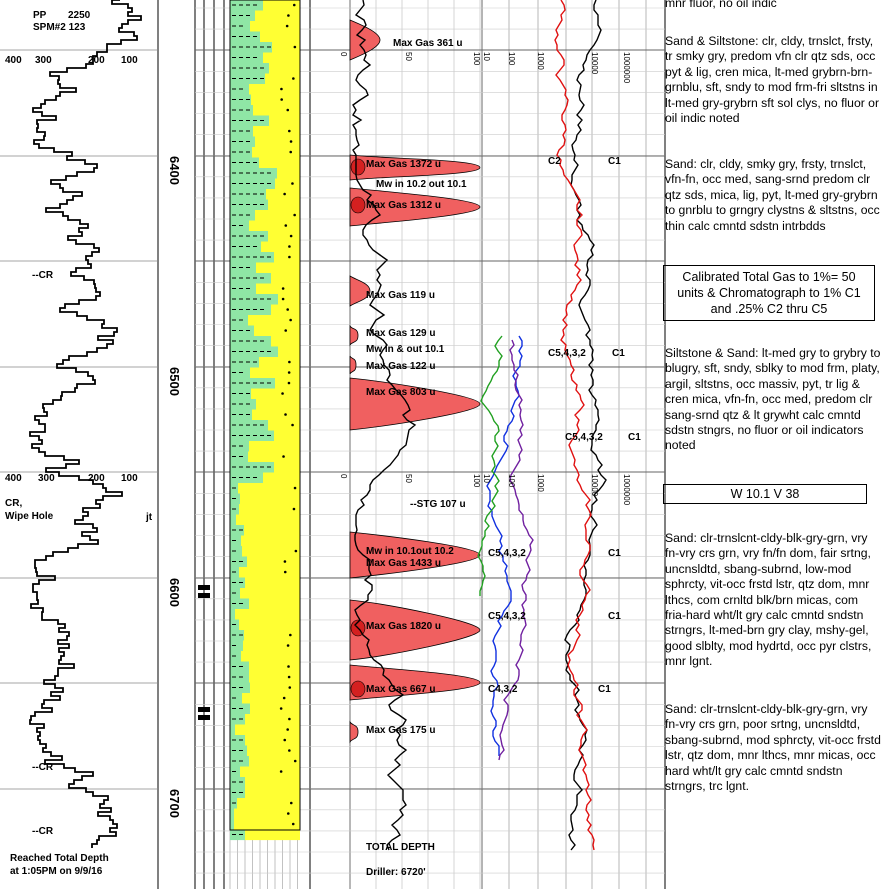 This screenshot has width=886, height=889. What do you see at coordinates (567, 353) in the screenshot?
I see `chrom-c5432-label-1: C5,4,3,2` at bounding box center [567, 353].